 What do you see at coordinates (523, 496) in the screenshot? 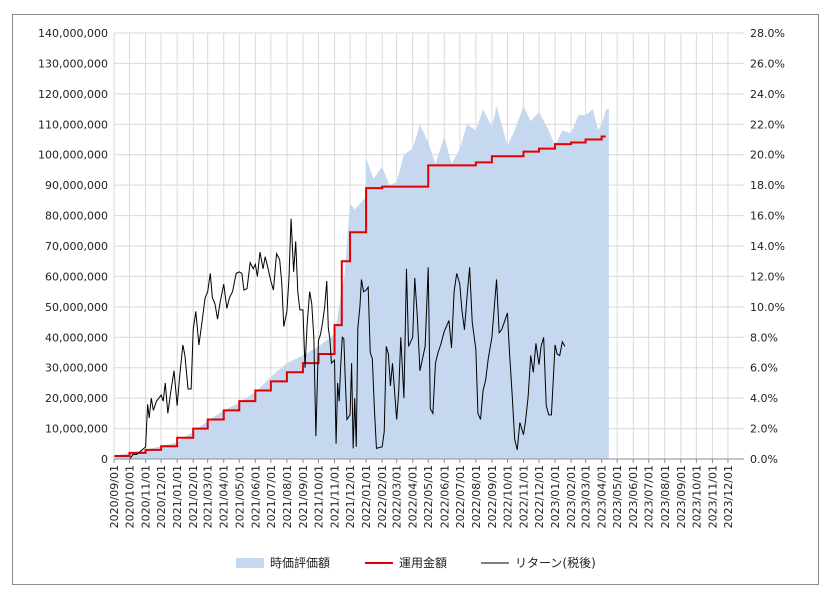
I see `x-tick-label: 2022/11/01` at bounding box center [523, 496].